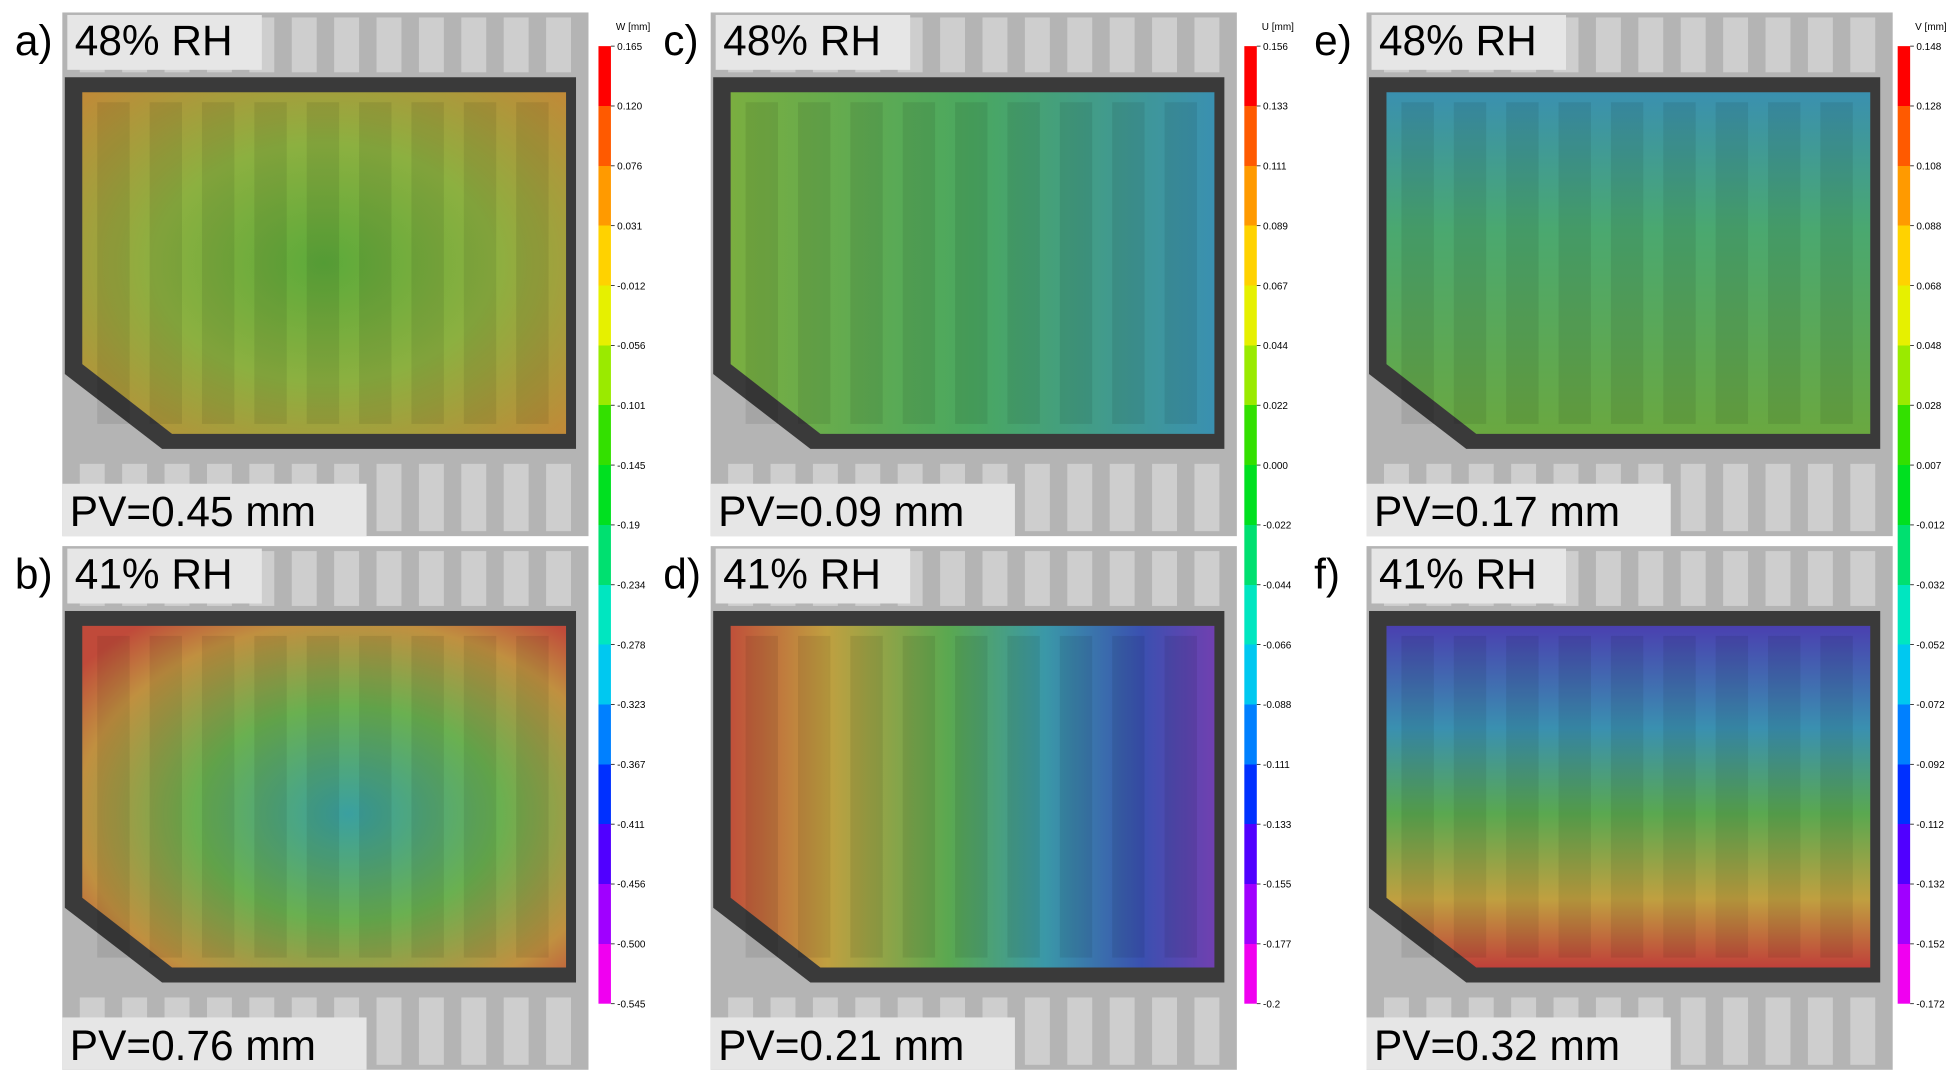 The height and width of the screenshot is (1091, 1960). I want to click on colorbar-tick-label: 0.007, so click(1928, 466).